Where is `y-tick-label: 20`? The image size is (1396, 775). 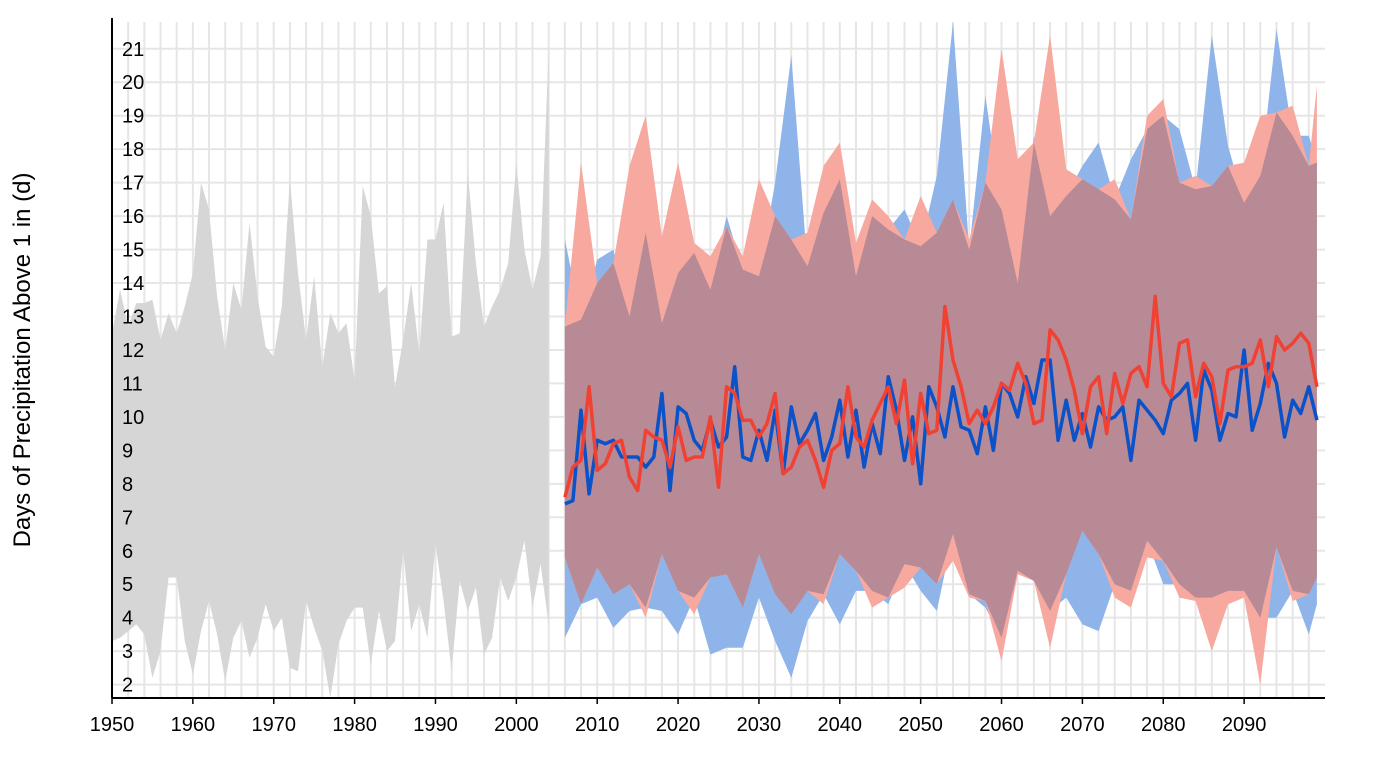 y-tick-label: 20 is located at coordinates (133, 83).